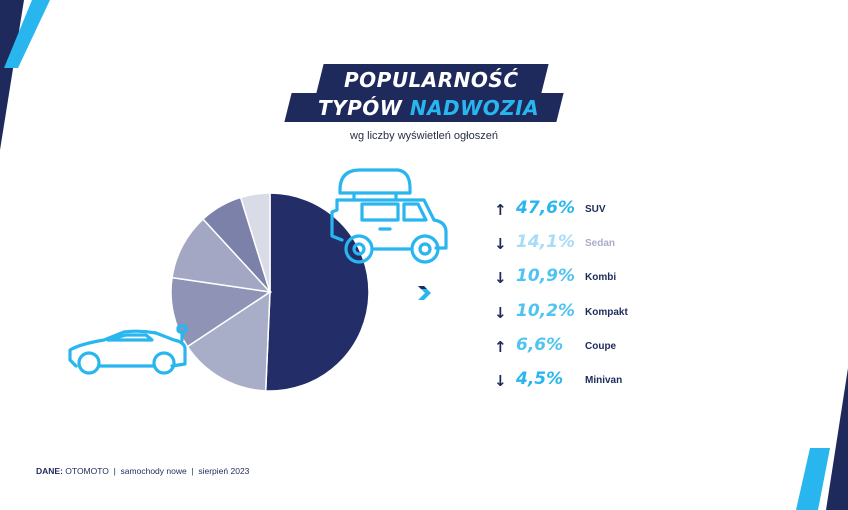 The height and width of the screenshot is (510, 848). Describe the element at coordinates (540, 378) in the screenshot. I see `legend-value: 4,5%` at that location.